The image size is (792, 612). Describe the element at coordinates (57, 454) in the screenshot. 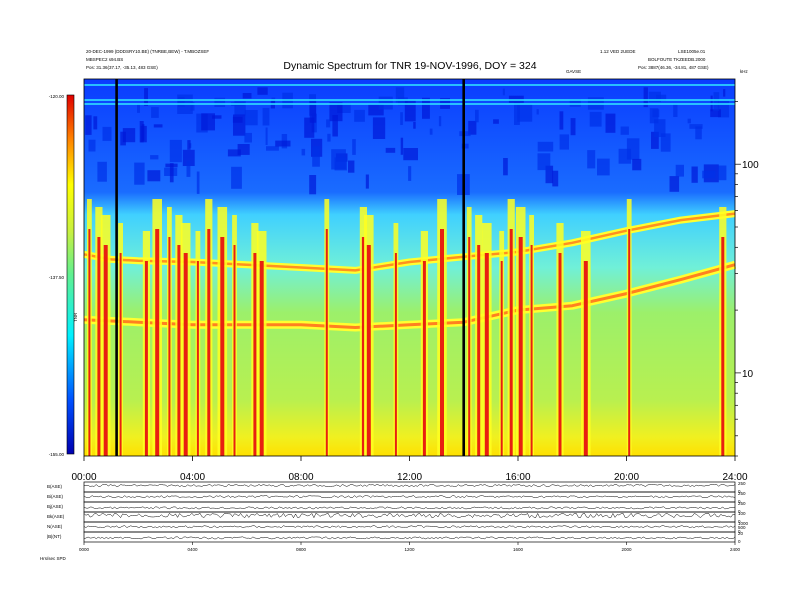

I see `colorbar-tick-bottom: -155.00` at that location.